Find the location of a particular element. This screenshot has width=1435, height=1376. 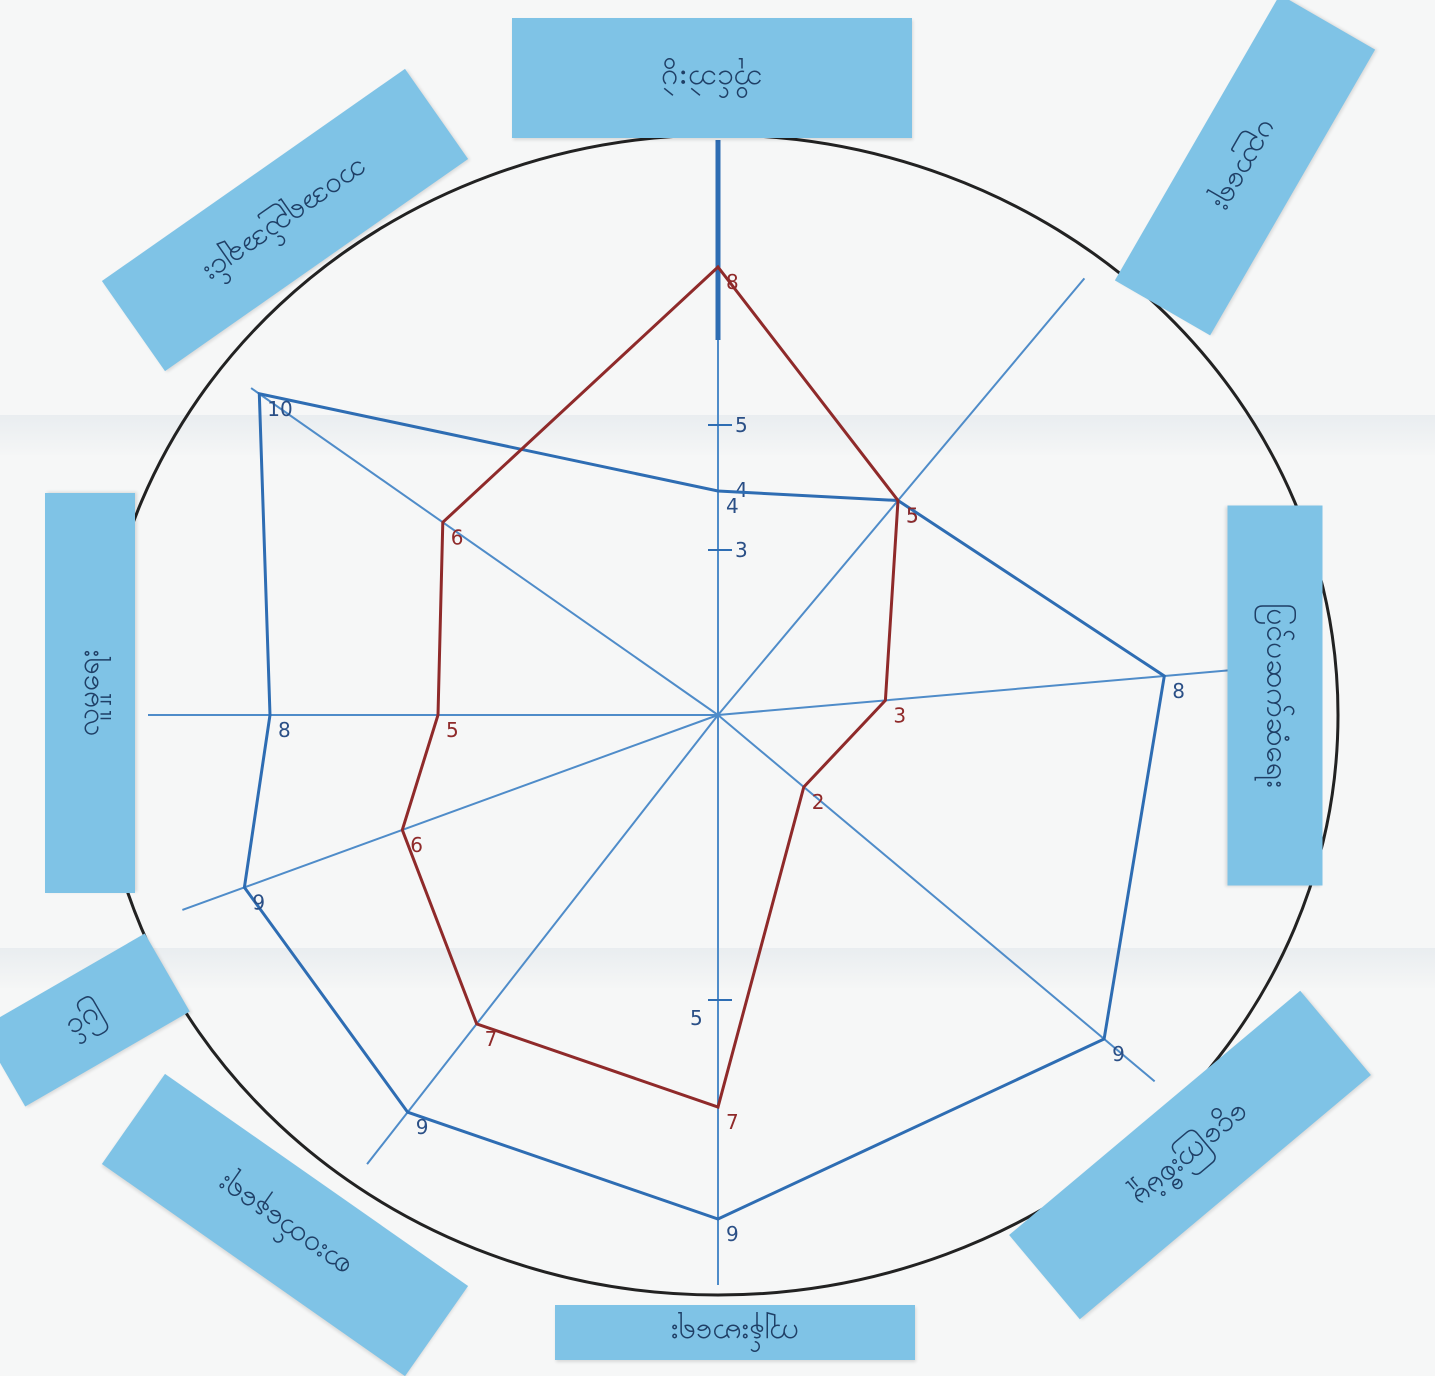

spoke-bottom-right is located at coordinates (936, 898).